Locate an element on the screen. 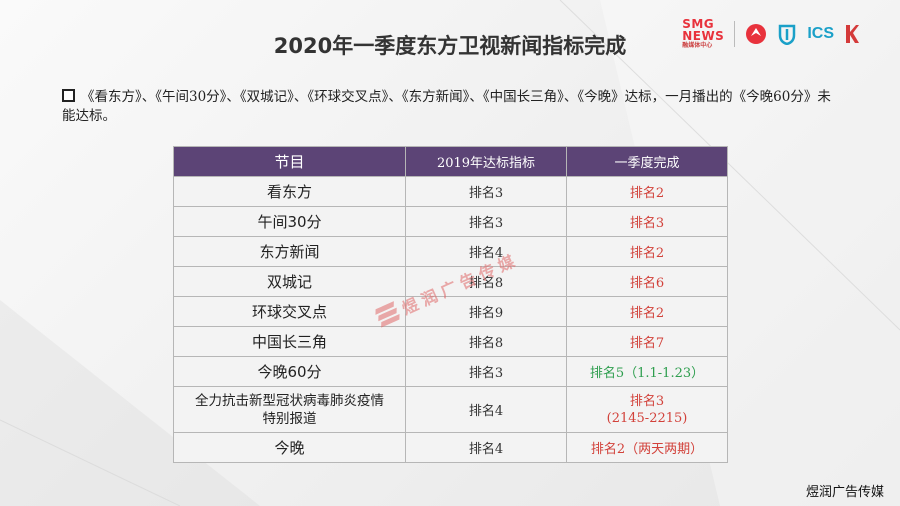 This screenshot has height=506, width=900. result-cell: 排名3 (2145-2215) is located at coordinates (647, 409).